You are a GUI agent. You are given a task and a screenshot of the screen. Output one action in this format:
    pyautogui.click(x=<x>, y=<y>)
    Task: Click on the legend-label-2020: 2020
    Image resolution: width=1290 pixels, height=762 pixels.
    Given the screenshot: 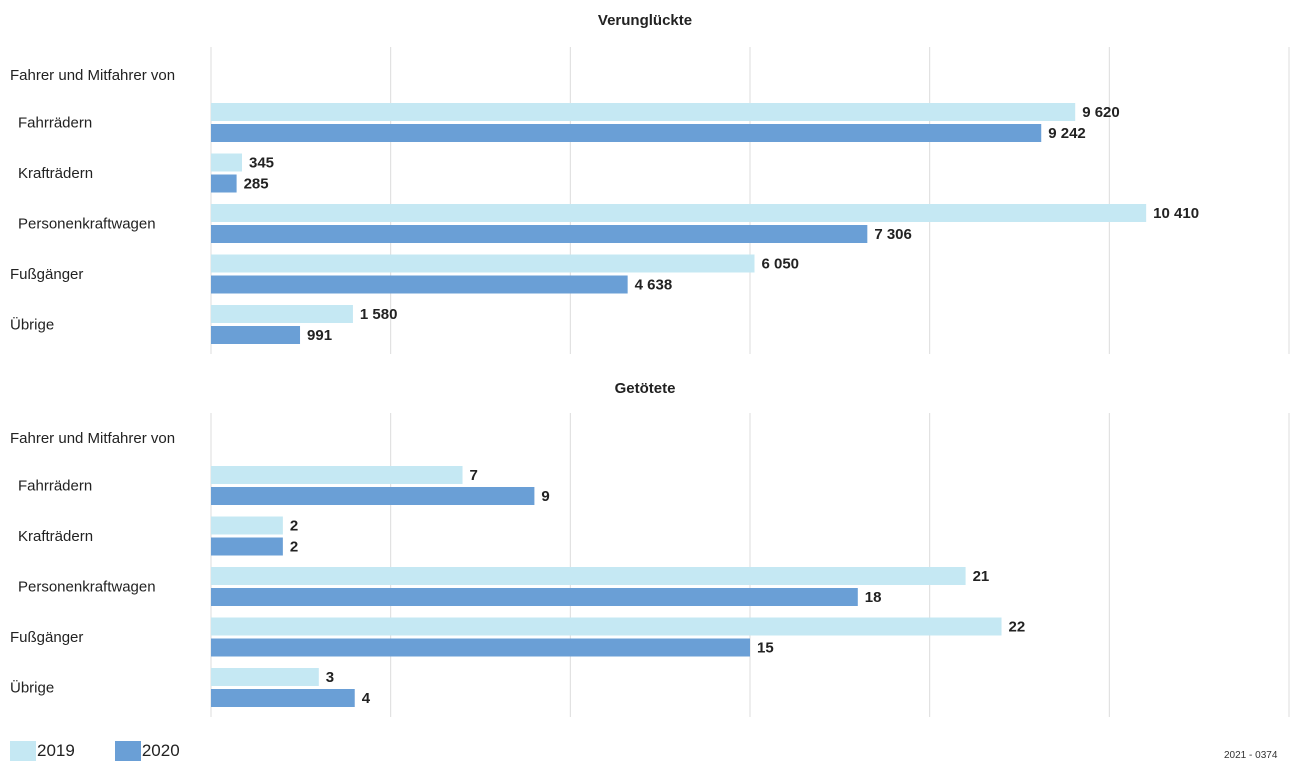 What is the action you would take?
    pyautogui.click(x=160, y=750)
    